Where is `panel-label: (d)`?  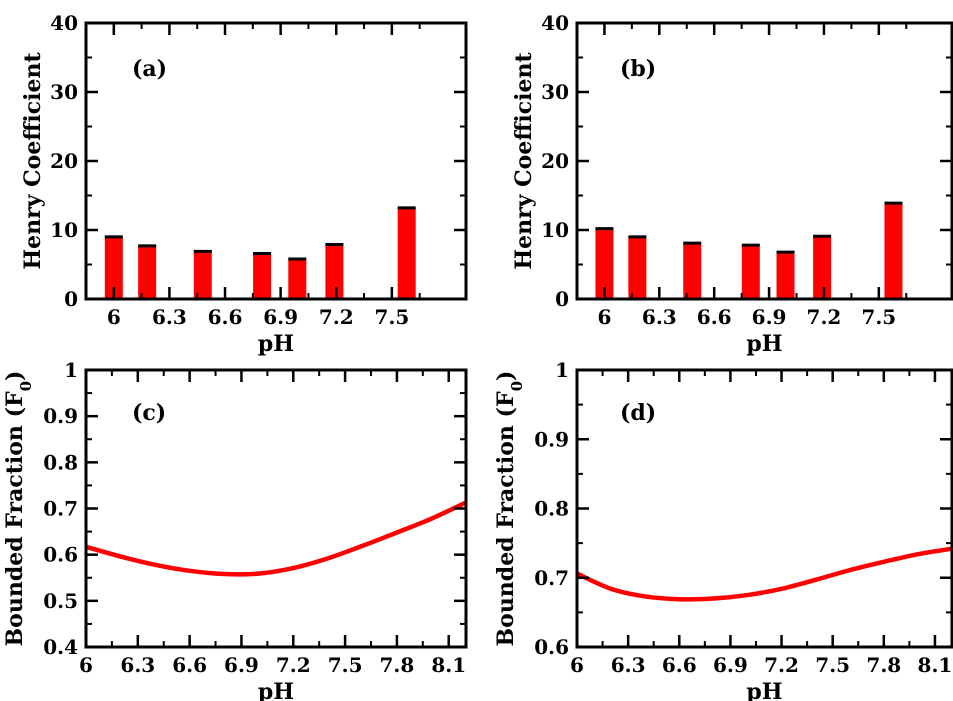
panel-label: (d) is located at coordinates (638, 413).